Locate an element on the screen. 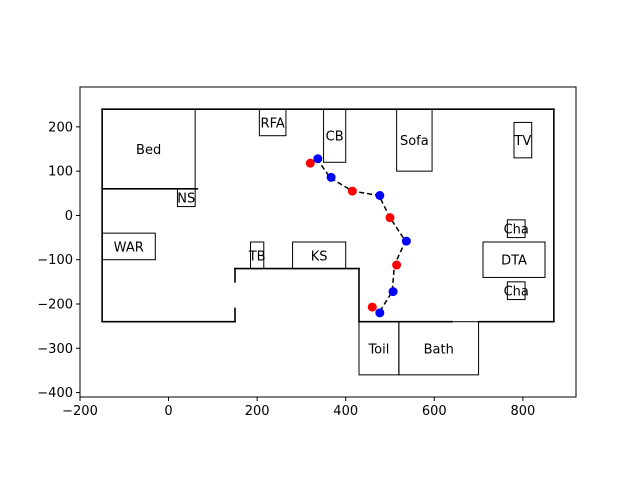  room-label: Bed is located at coordinates (148, 150).